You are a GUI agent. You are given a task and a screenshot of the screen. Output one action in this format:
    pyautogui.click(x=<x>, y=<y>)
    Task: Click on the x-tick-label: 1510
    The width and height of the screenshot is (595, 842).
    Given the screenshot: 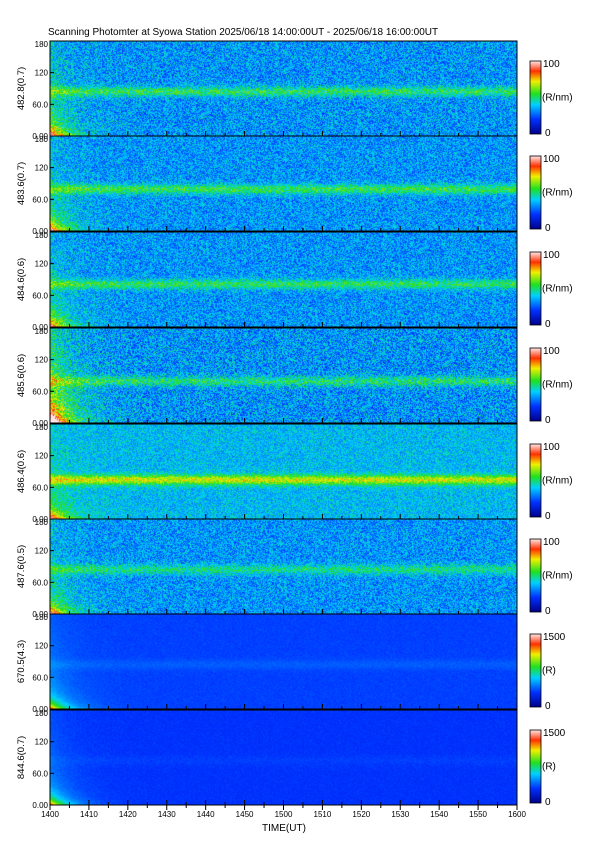 What is the action you would take?
    pyautogui.click(x=323, y=814)
    